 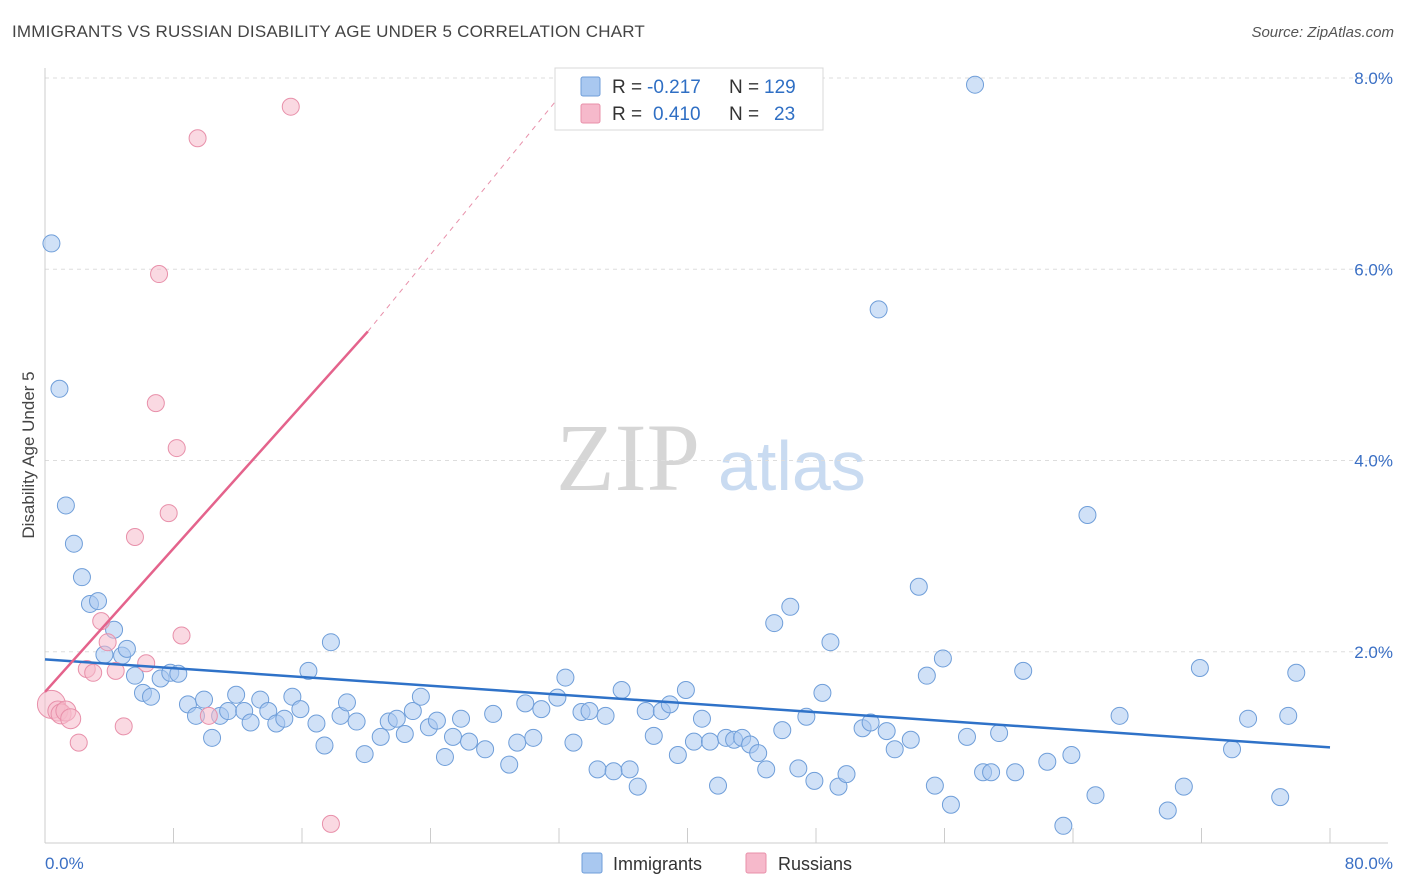 What do you see at coordinates (687, 703) in the screenshot?
I see `trend-line-immigrants` at bounding box center [687, 703].